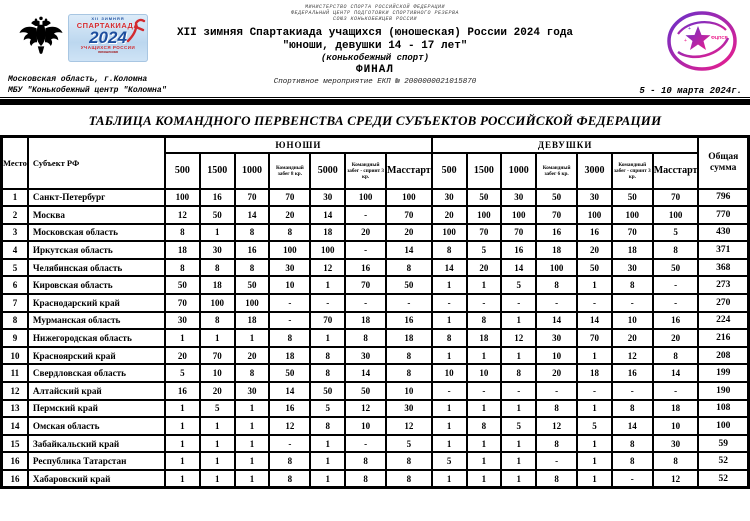 This screenshot has width=750, height=521. What do you see at coordinates (723, 443) in the screenshot?
I see `total-cell: 59` at bounding box center [723, 443].